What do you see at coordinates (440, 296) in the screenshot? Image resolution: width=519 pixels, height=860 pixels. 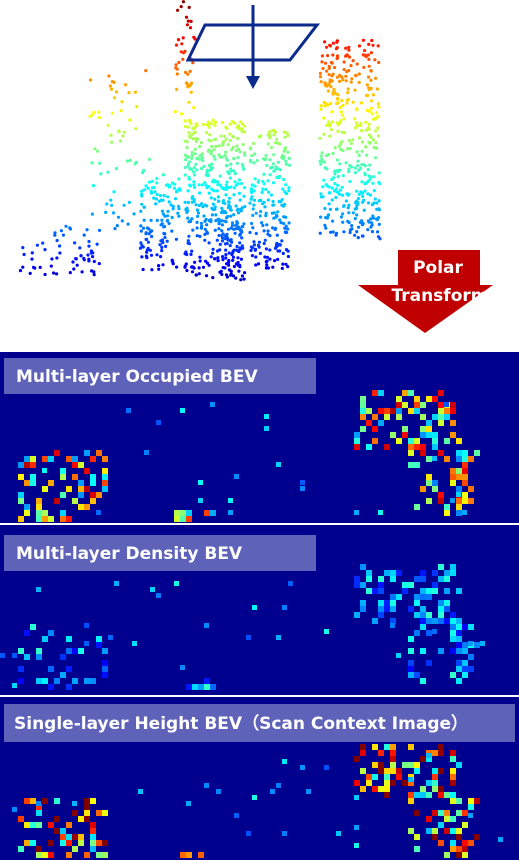 I see `arrow-text: Transform` at bounding box center [440, 296].